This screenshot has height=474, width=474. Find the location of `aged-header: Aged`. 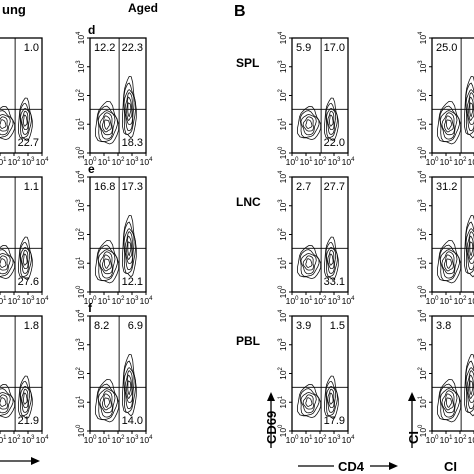

aged-header: Aged is located at coordinates (143, 8).